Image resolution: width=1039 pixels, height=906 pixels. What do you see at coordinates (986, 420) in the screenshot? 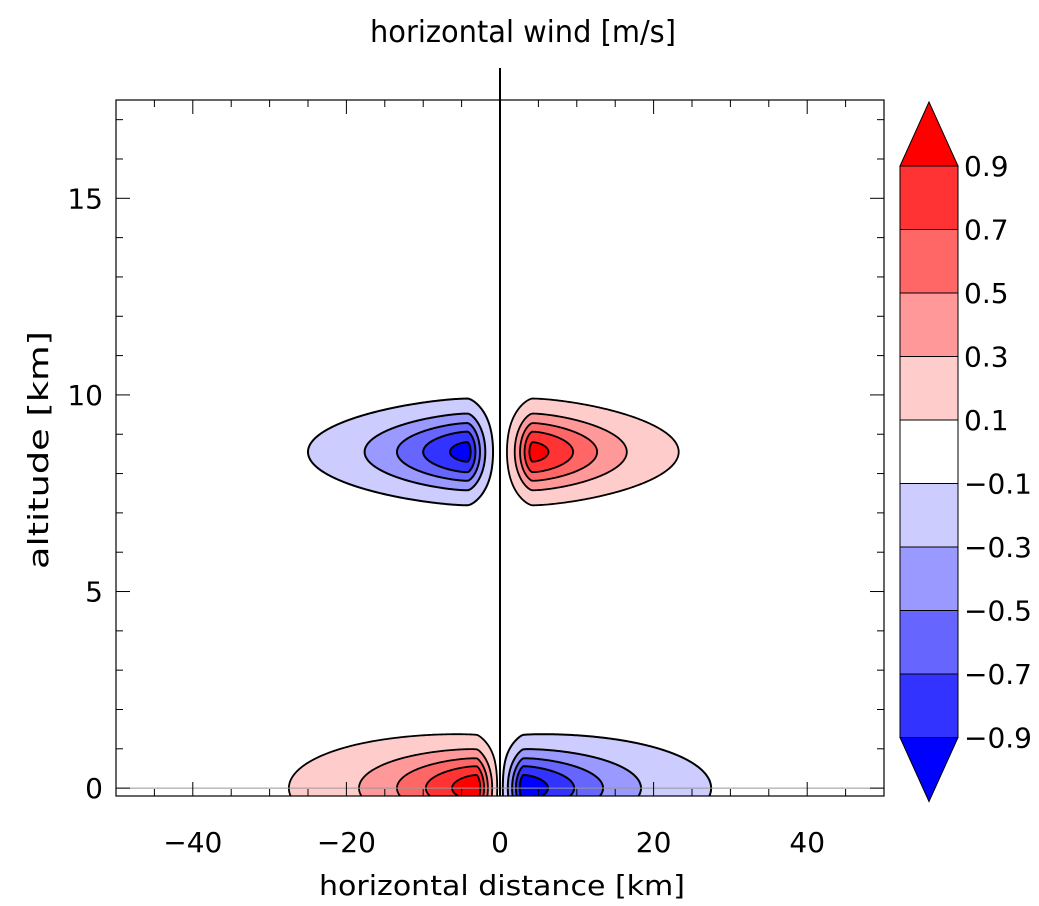
I see `colorbar-tick-label: 0.1` at bounding box center [986, 420].